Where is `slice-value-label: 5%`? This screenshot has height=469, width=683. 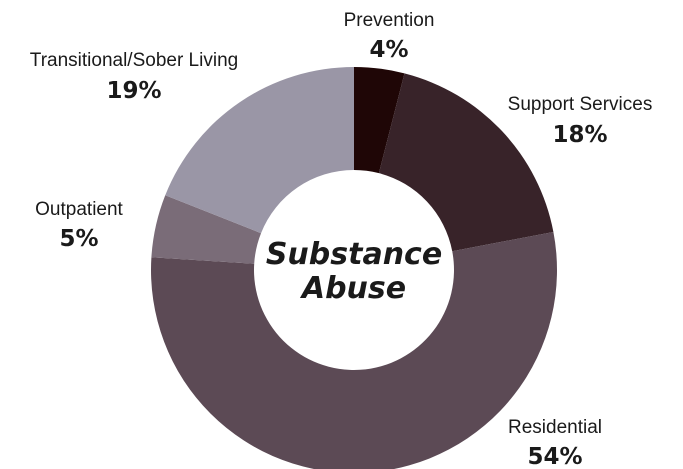
slice-value-label: 5% is located at coordinates (78, 239).